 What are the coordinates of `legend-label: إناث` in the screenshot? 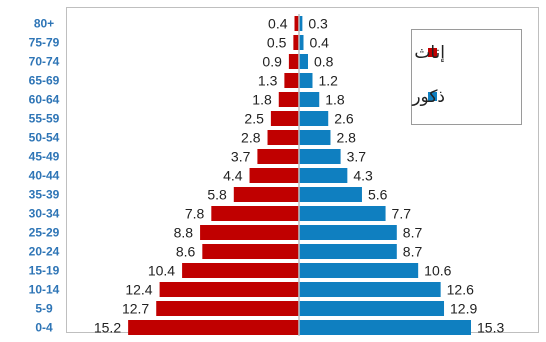 It's located at (429, 53).